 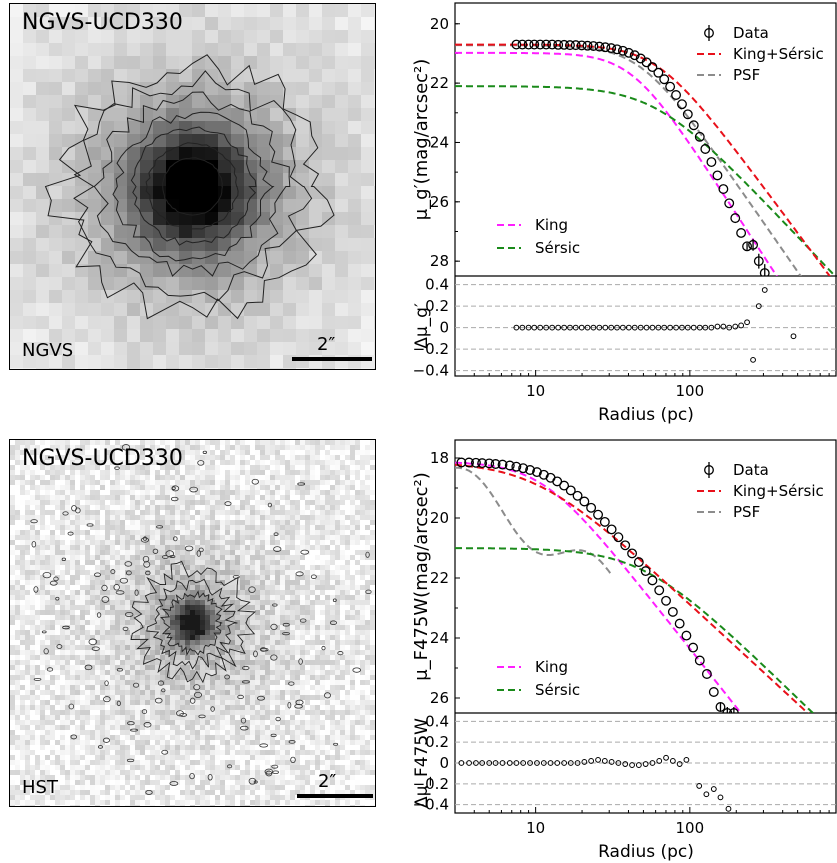 I want to click on curves, so click(x=646, y=159).